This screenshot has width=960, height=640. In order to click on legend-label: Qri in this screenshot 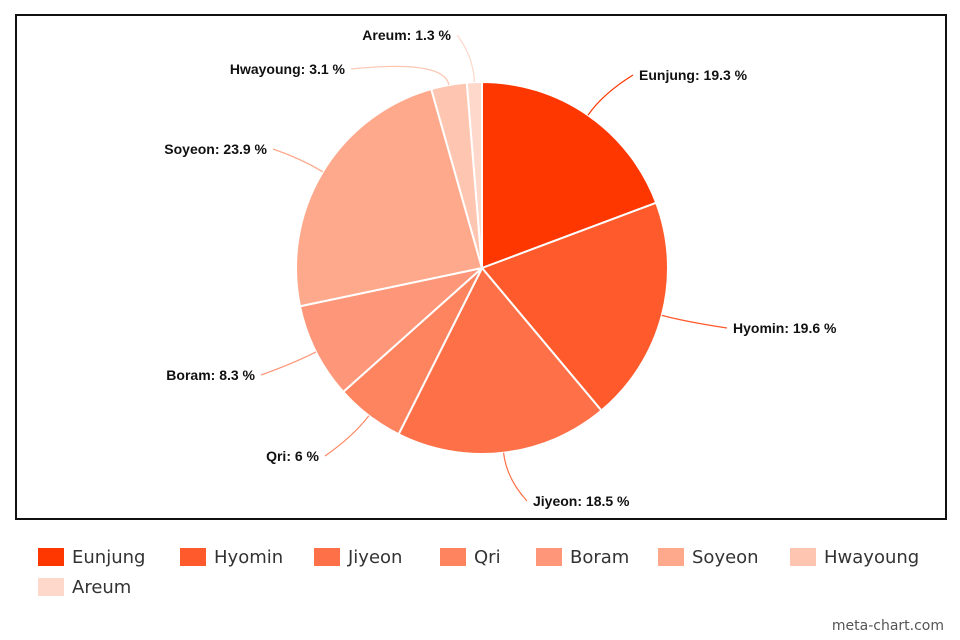, I will do `click(487, 557)`.